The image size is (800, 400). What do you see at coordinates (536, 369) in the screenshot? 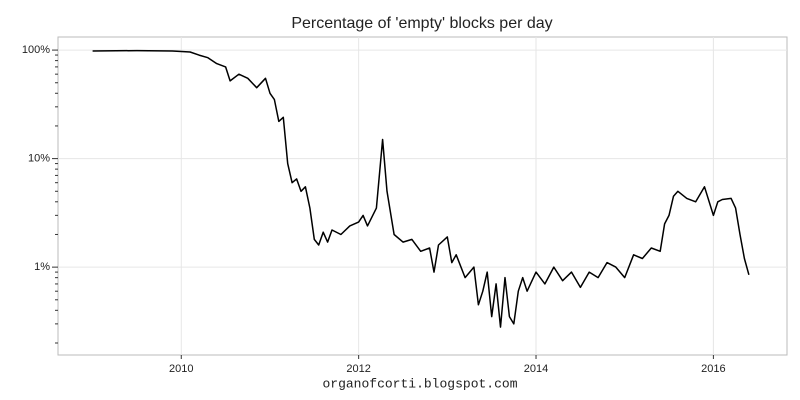
I see `x-tick-label: 2014` at bounding box center [536, 369].